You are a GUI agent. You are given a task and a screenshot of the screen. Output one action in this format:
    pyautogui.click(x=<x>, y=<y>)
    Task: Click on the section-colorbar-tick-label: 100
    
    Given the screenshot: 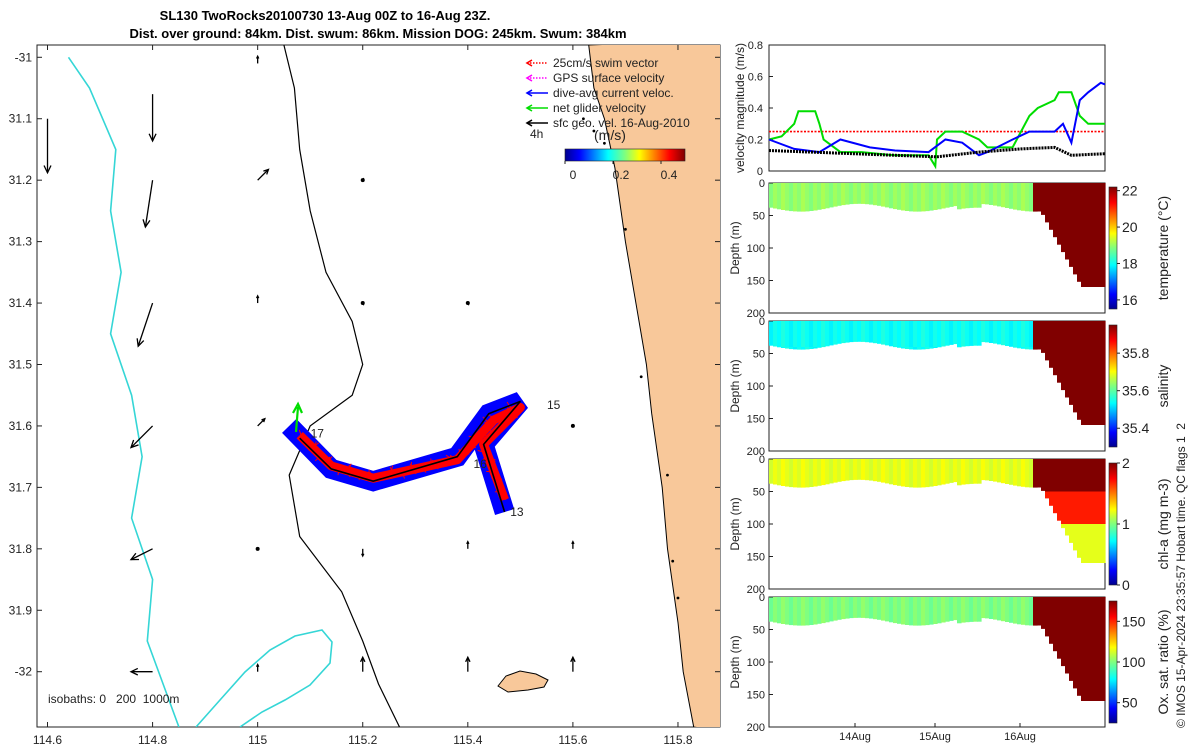 What is the action you would take?
    pyautogui.click(x=1134, y=662)
    